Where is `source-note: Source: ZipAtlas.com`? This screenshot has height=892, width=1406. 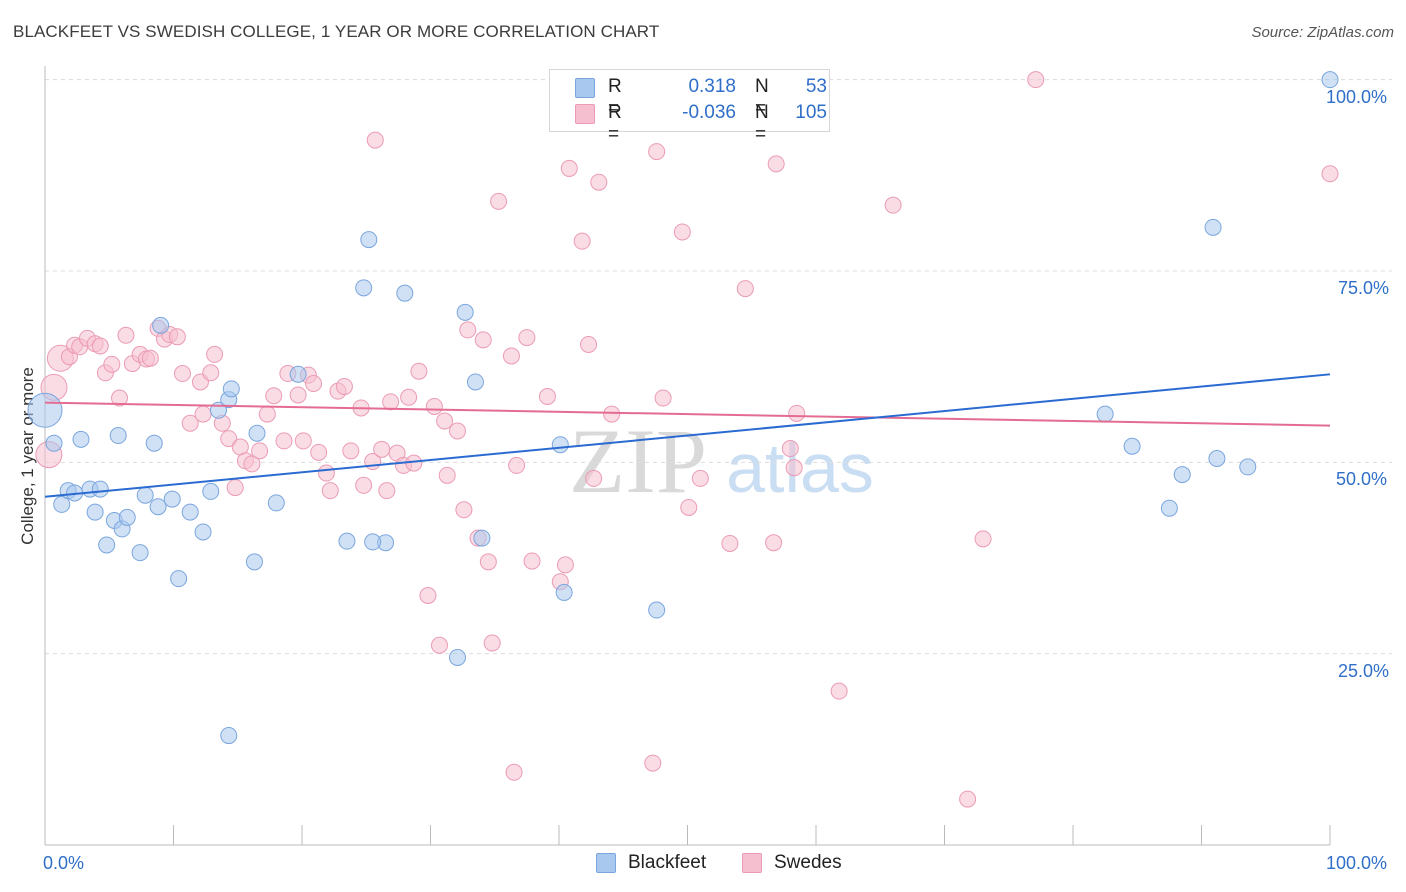 source-note: Source: ZipAtlas.com is located at coordinates (1322, 32).